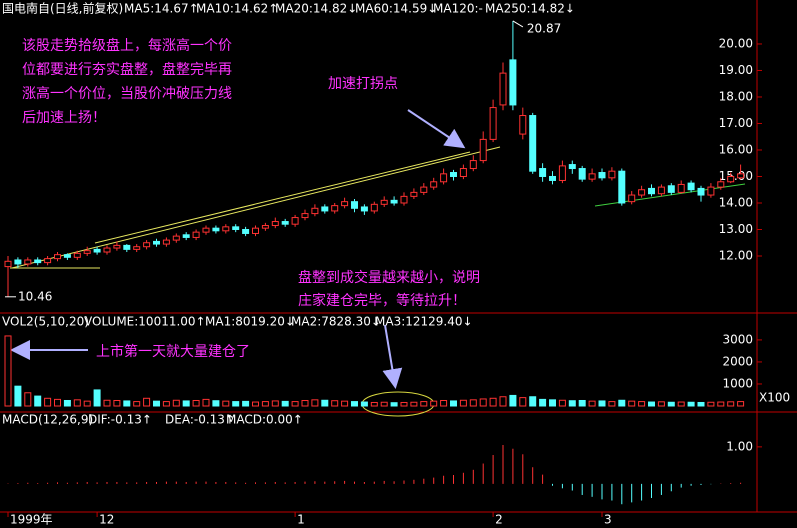 This screenshot has width=797, height=528. What do you see at coordinates (200, 420) in the screenshot?
I see `indicator-label: DEA:-0.13↑` at bounding box center [200, 420].